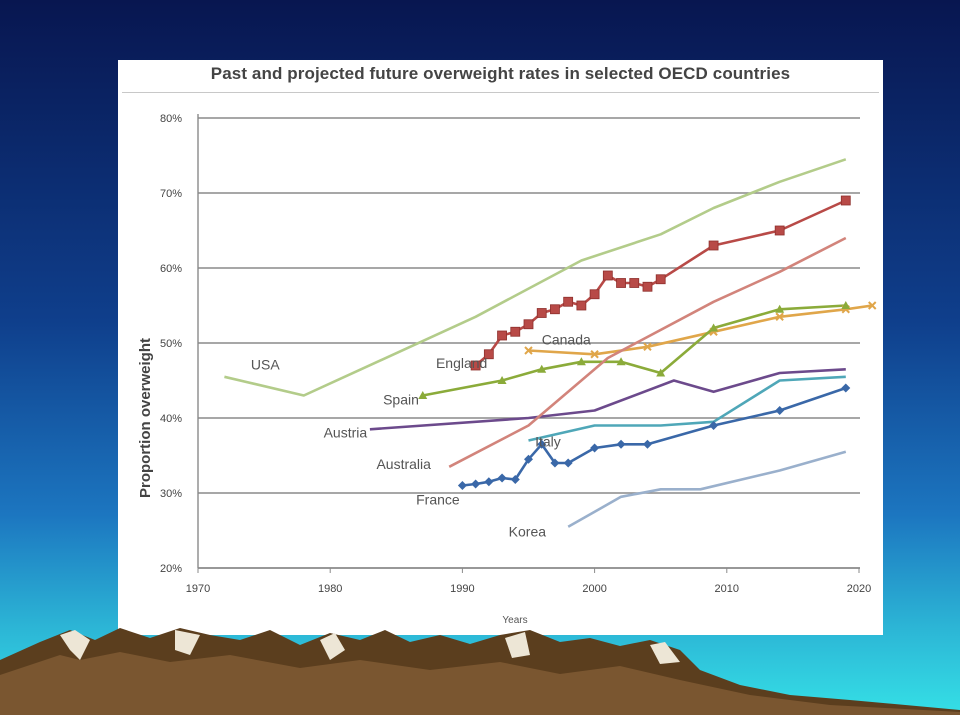 The image size is (960, 715). I want to click on x-tick-label: 1980, so click(330, 589).